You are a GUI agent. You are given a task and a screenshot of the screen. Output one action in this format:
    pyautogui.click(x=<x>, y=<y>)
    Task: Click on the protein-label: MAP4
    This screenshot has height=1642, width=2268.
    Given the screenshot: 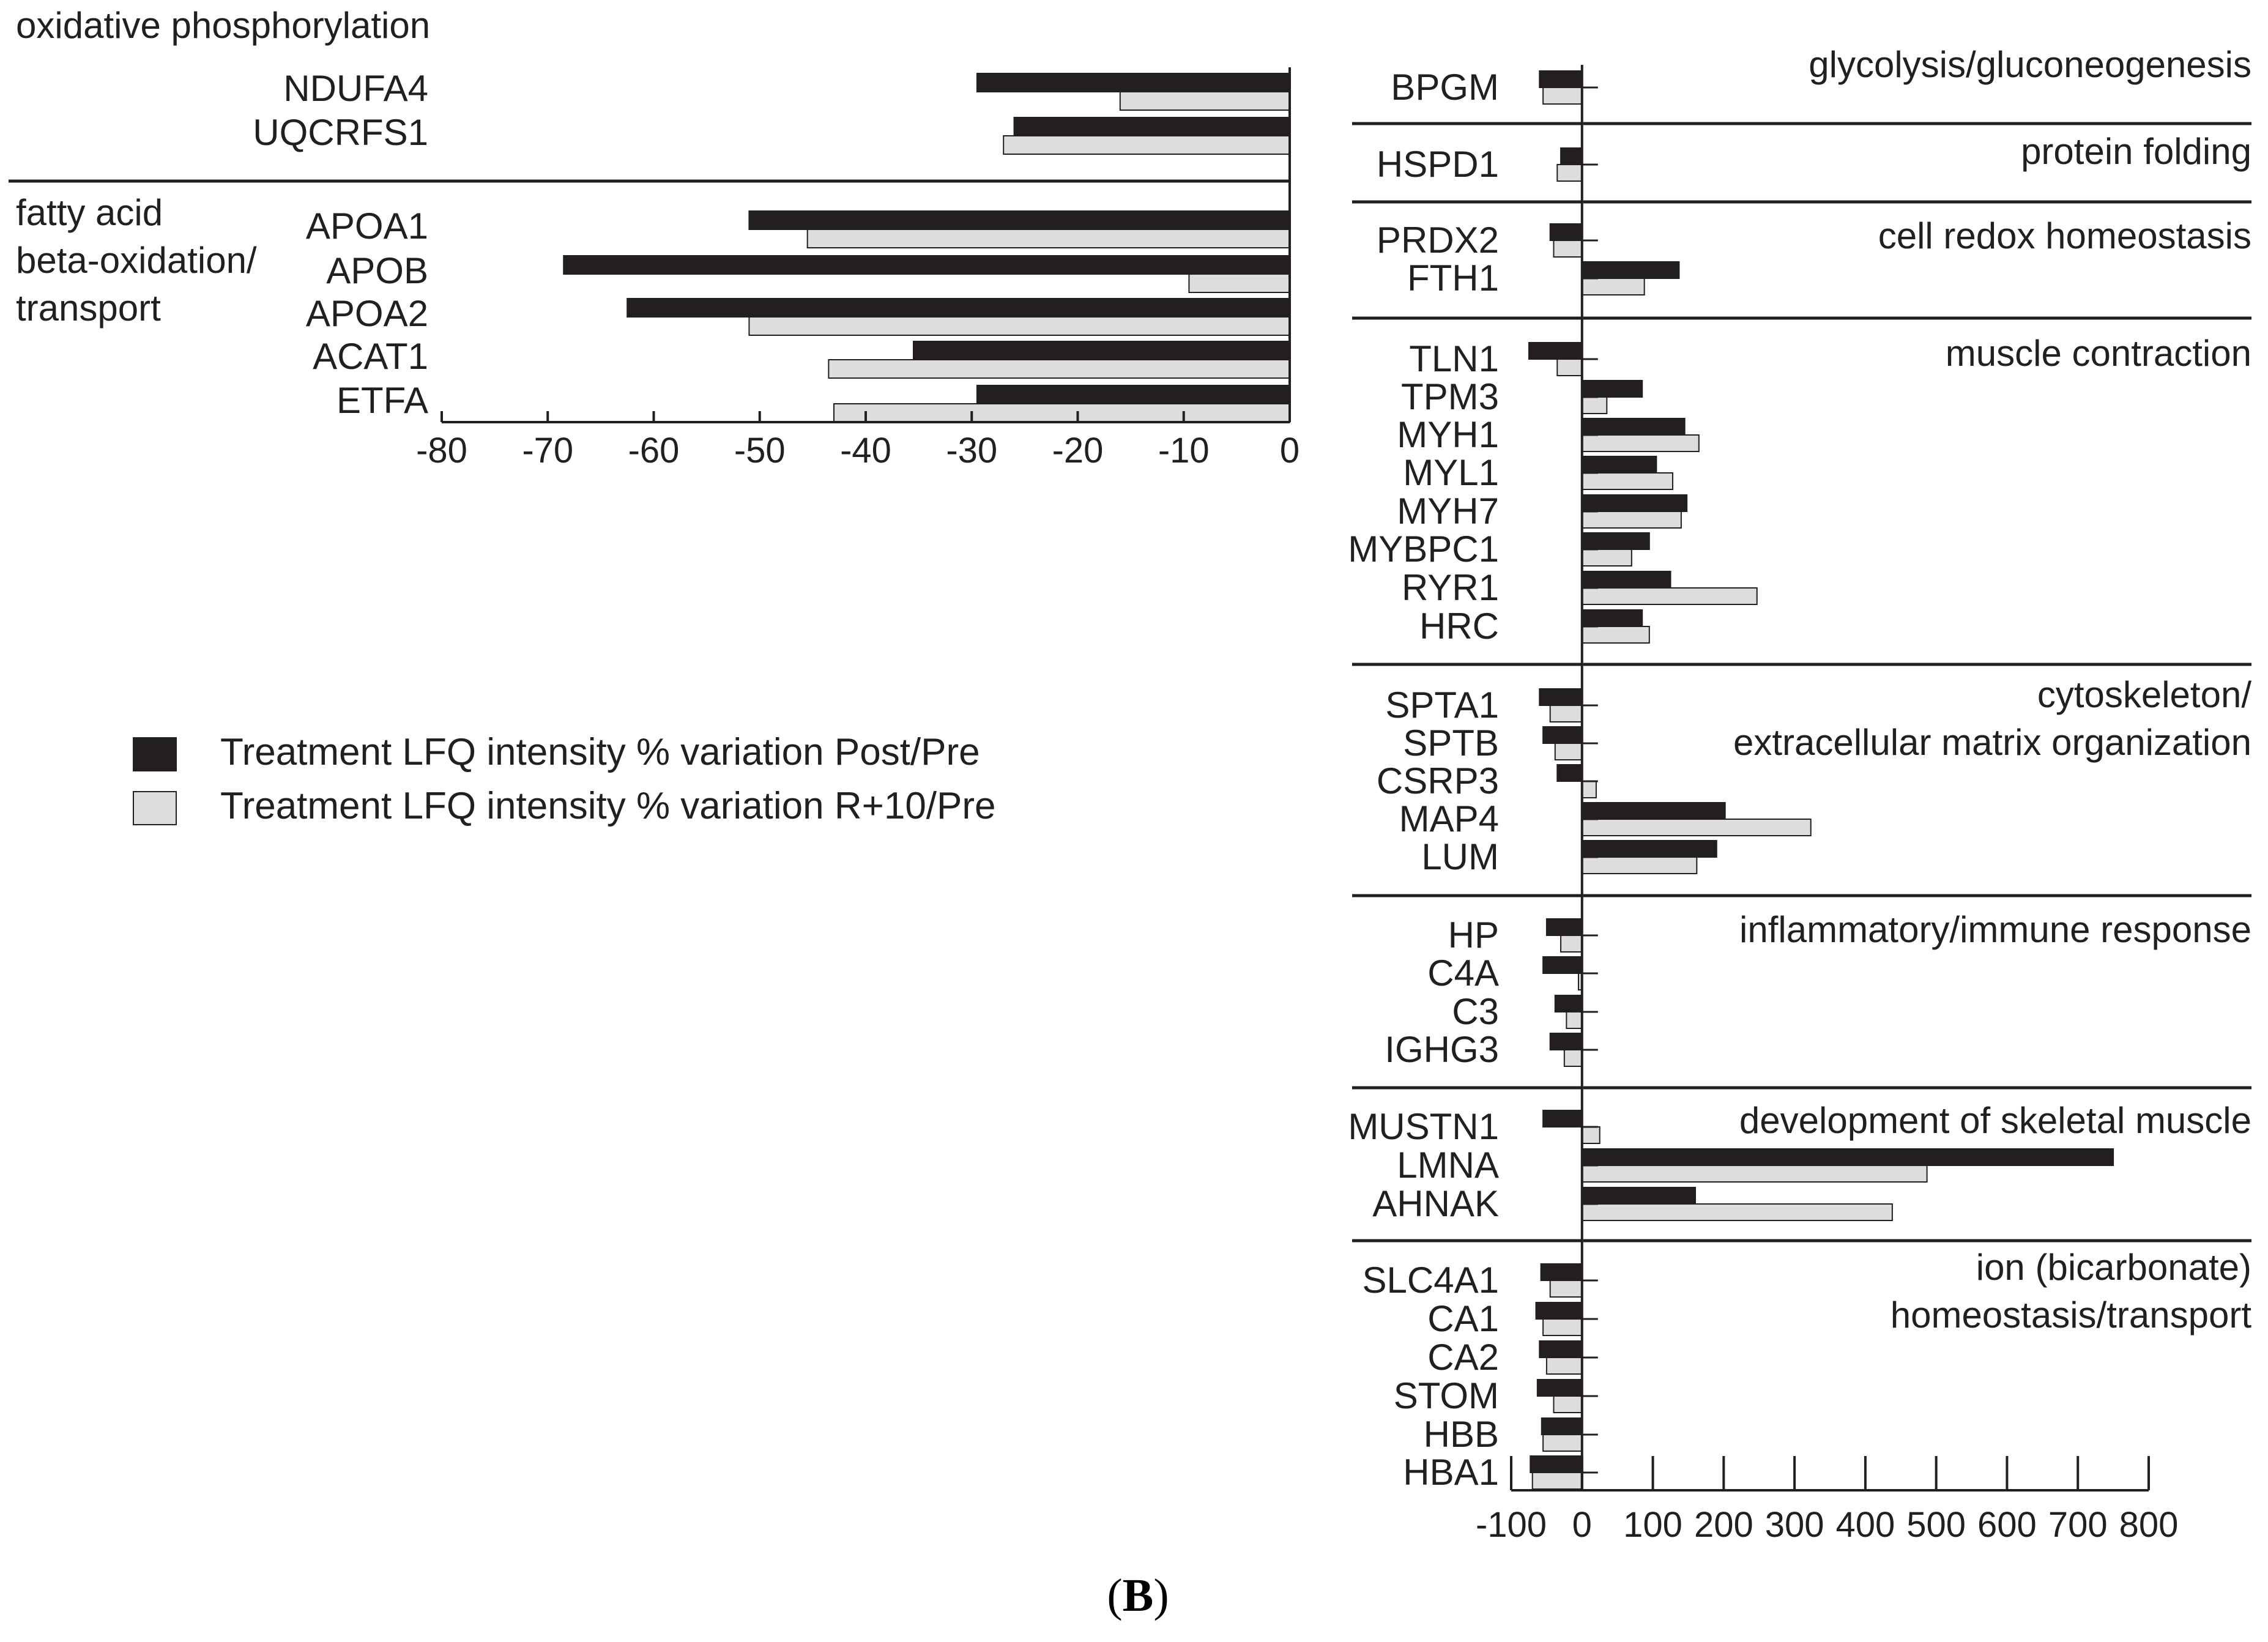 What is the action you would take?
    pyautogui.click(x=1449, y=818)
    